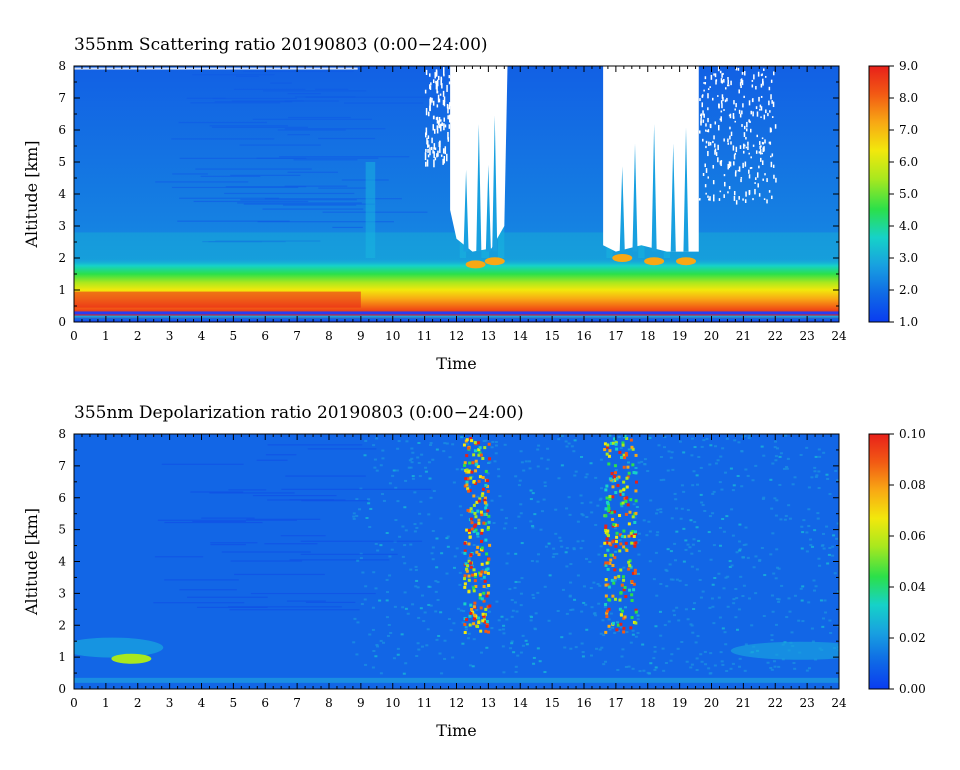 The width and height of the screenshot is (960, 770). I want to click on x-tick-label: 6, so click(265, 703).